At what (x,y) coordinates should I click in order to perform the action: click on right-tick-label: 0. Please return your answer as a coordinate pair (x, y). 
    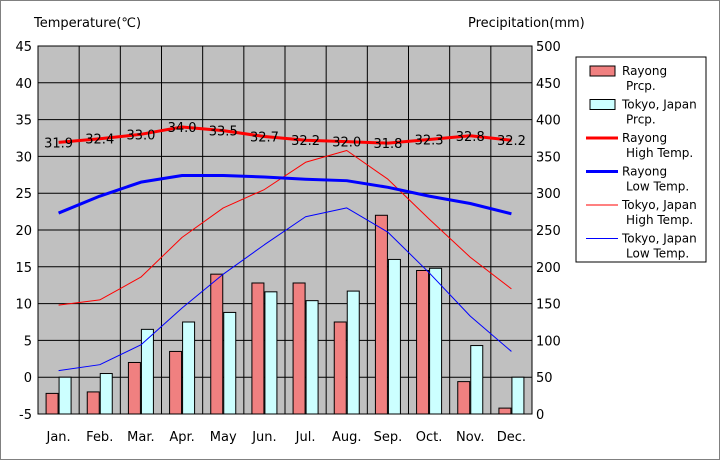
    Looking at the image, I should click on (540, 415).